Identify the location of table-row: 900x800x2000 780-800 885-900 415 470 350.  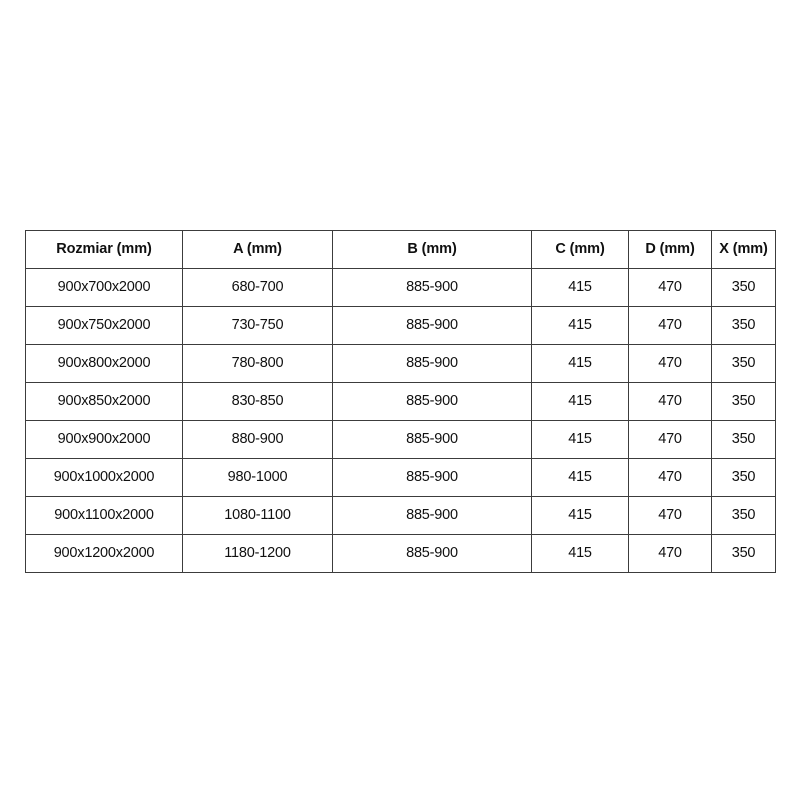
(400, 363).